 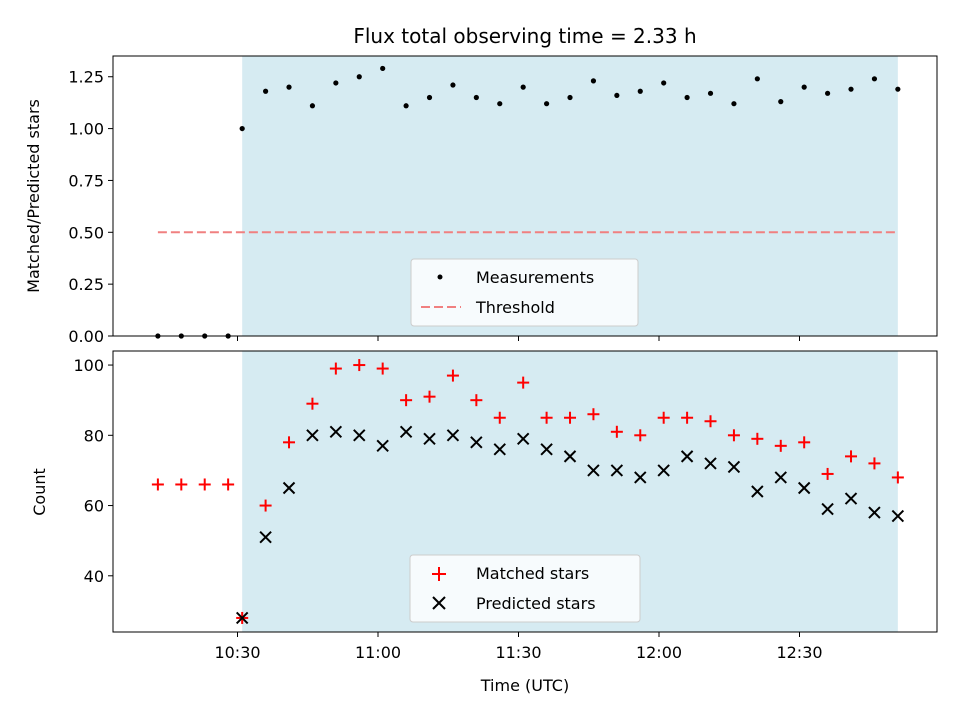 What do you see at coordinates (86, 129) in the screenshot?
I see `y-tick-label: 1.00` at bounding box center [86, 129].